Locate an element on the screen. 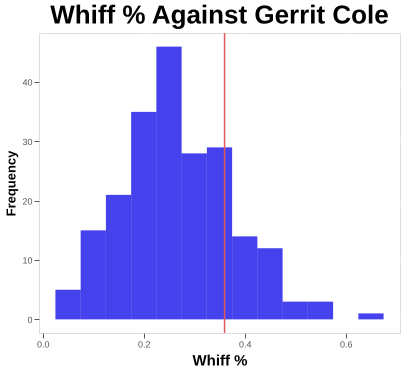 The height and width of the screenshot is (370, 414). y-tick-label: 30 is located at coordinates (27, 142).